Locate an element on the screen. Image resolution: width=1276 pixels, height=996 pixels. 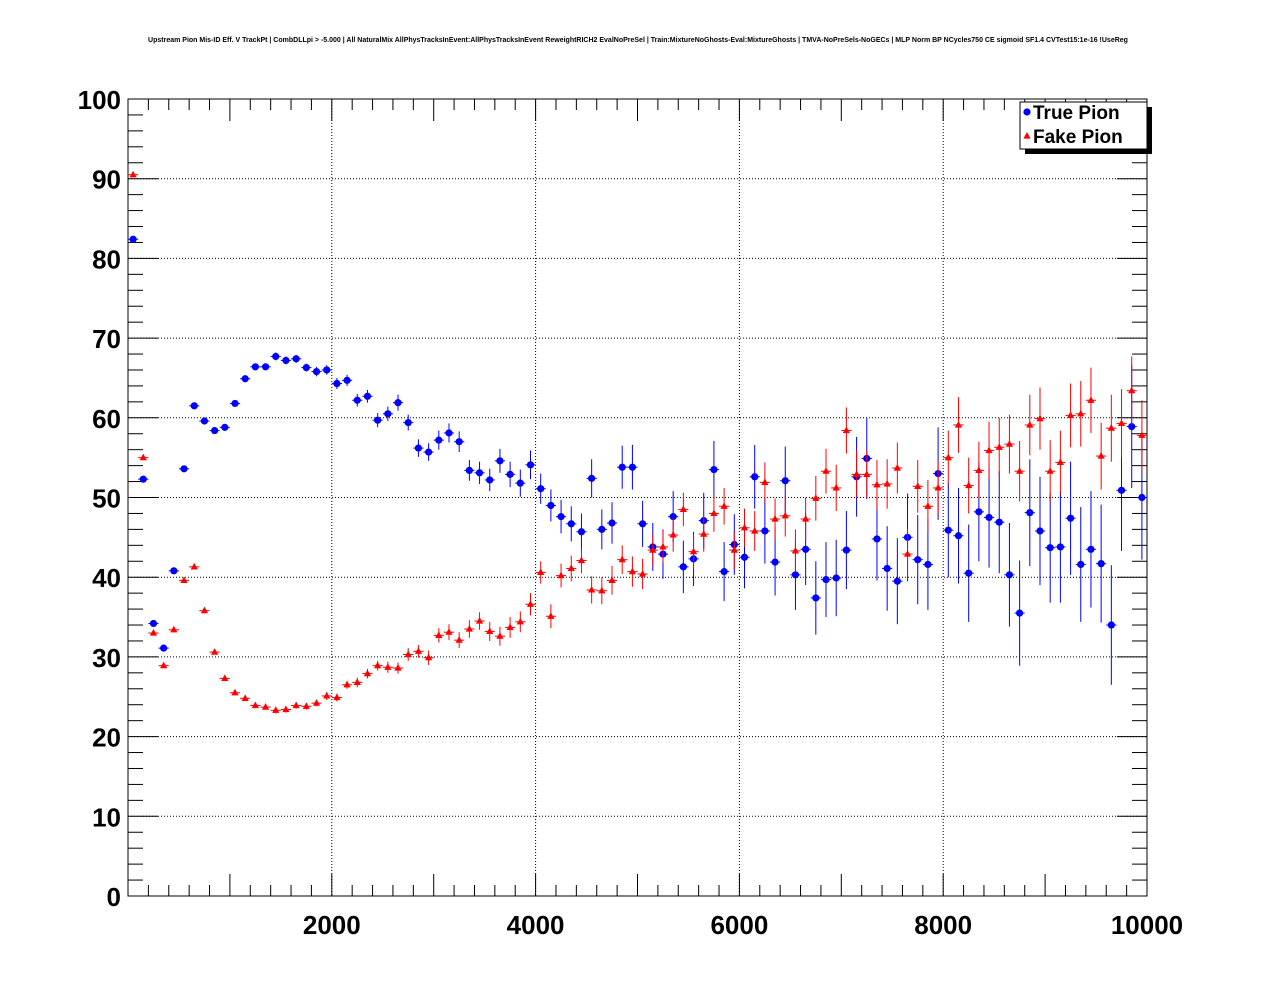
x-tick-label: 2000 is located at coordinates (332, 925).